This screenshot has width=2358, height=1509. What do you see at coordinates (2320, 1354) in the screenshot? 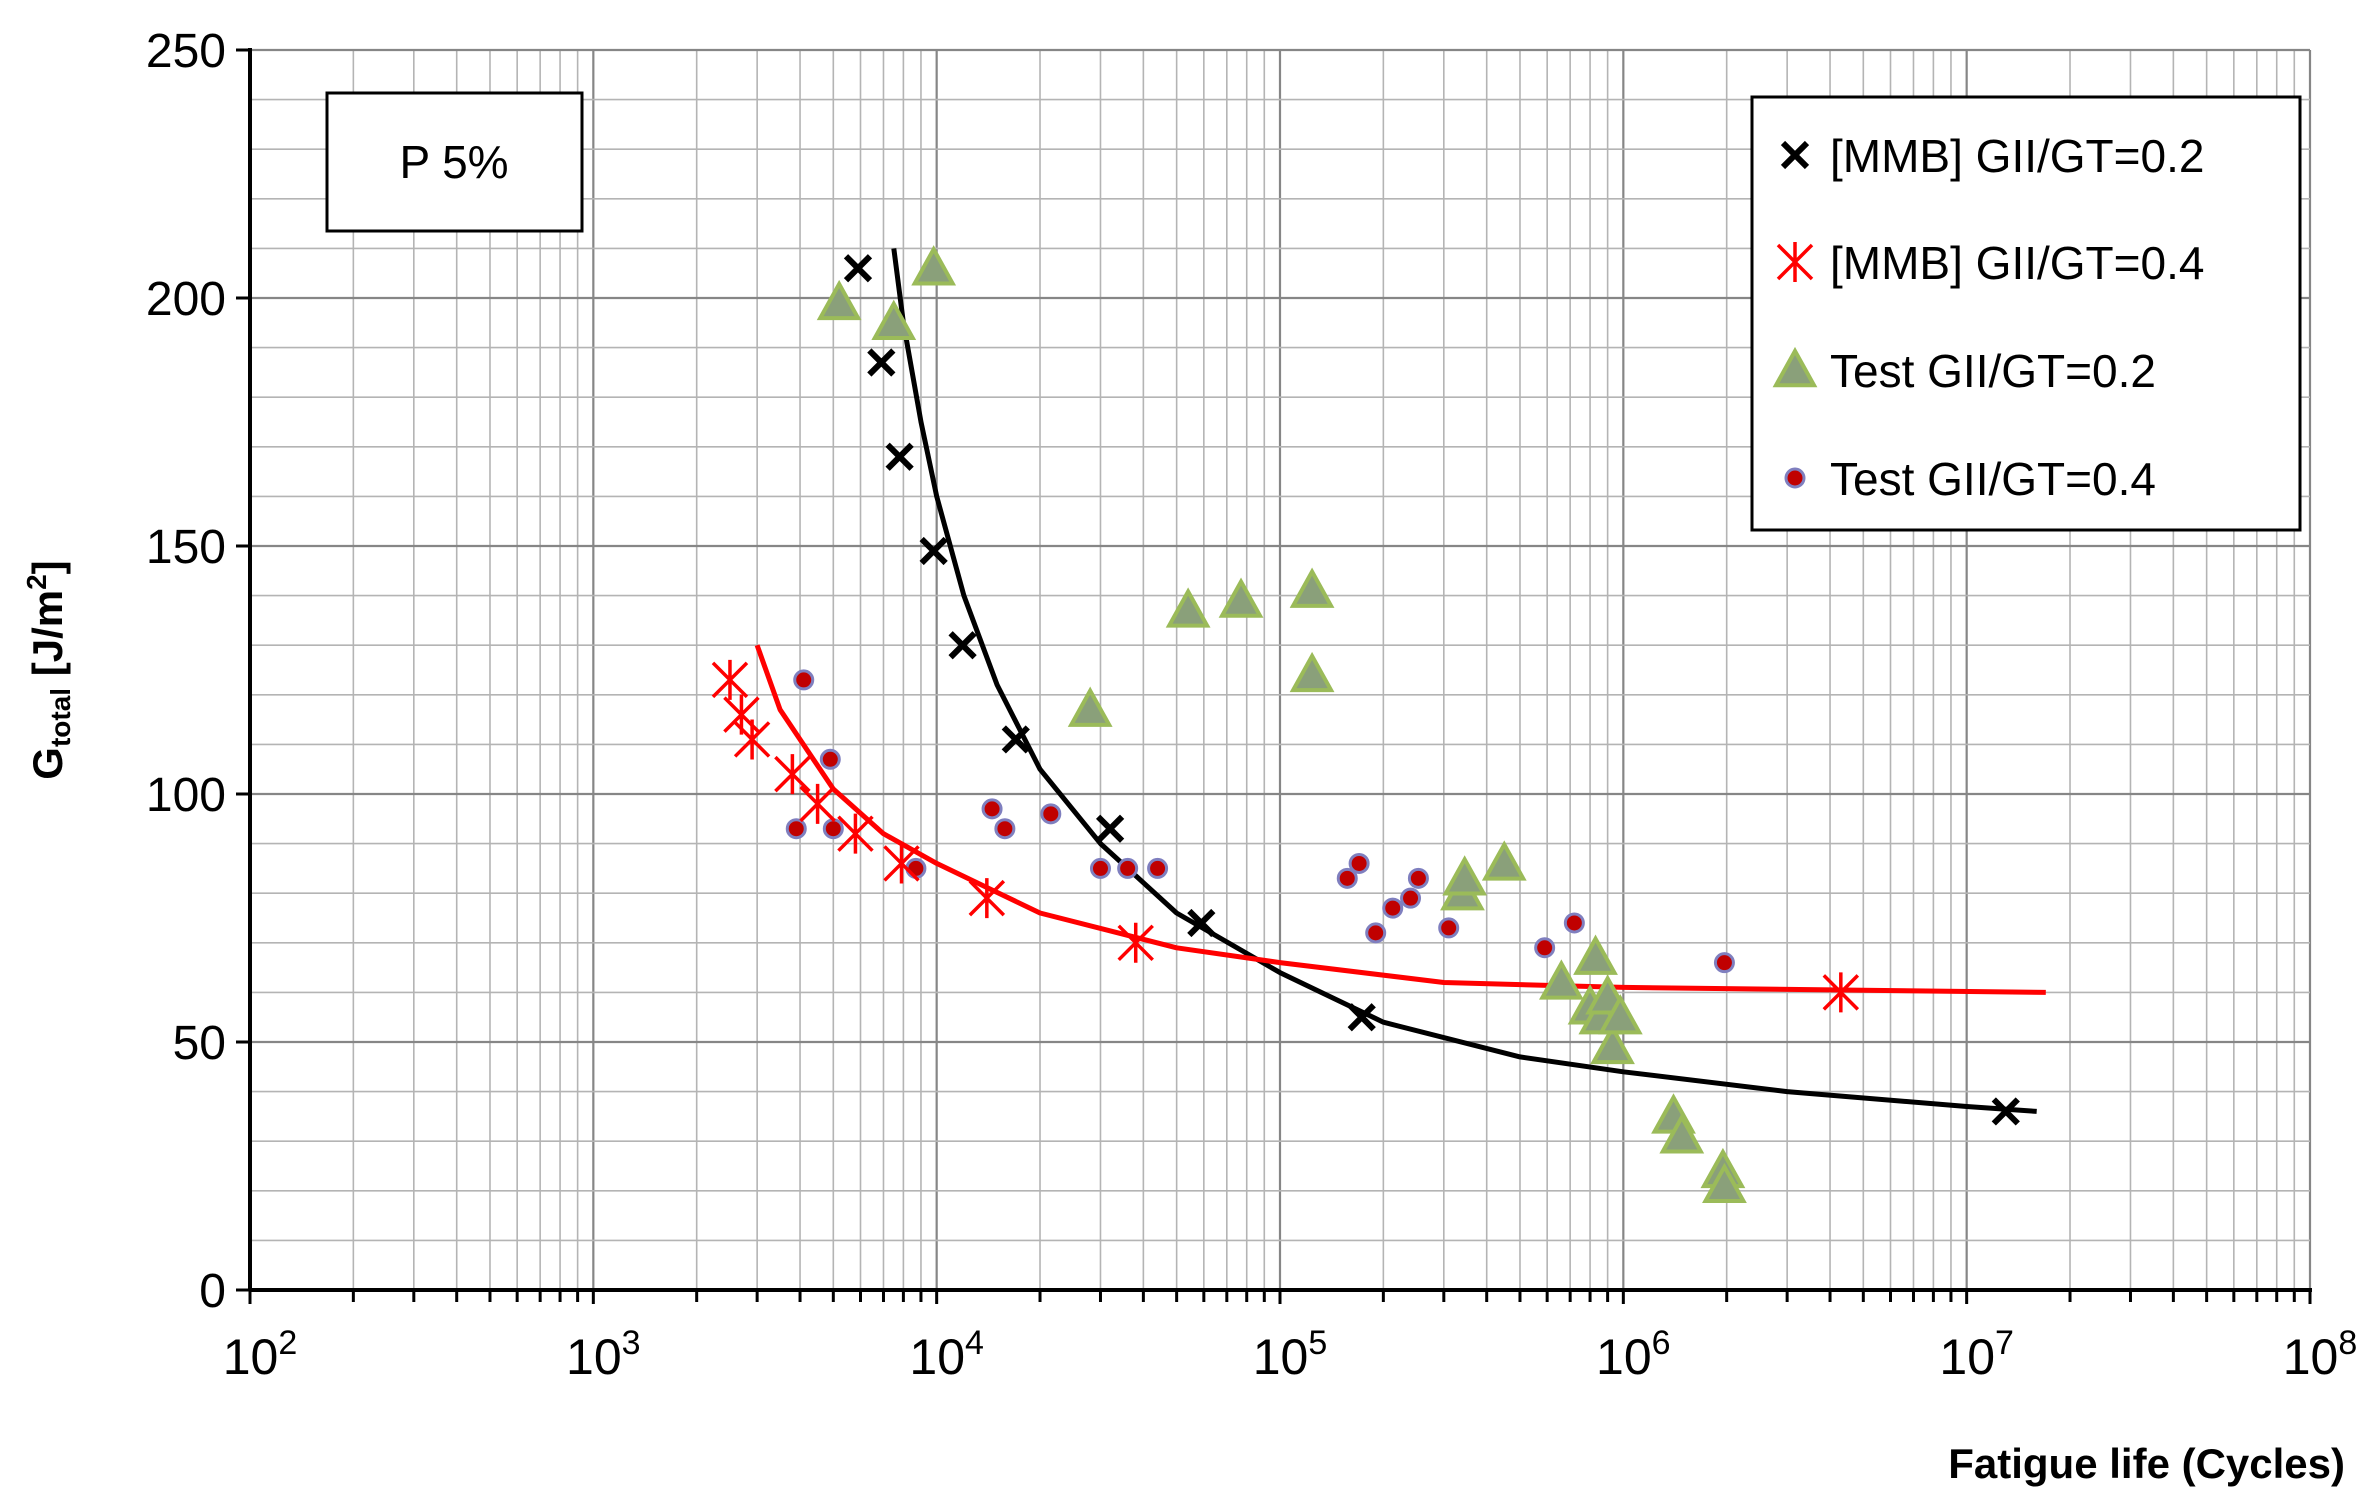
I see `x-tick-label: 10⁸` at bounding box center [2320, 1354].